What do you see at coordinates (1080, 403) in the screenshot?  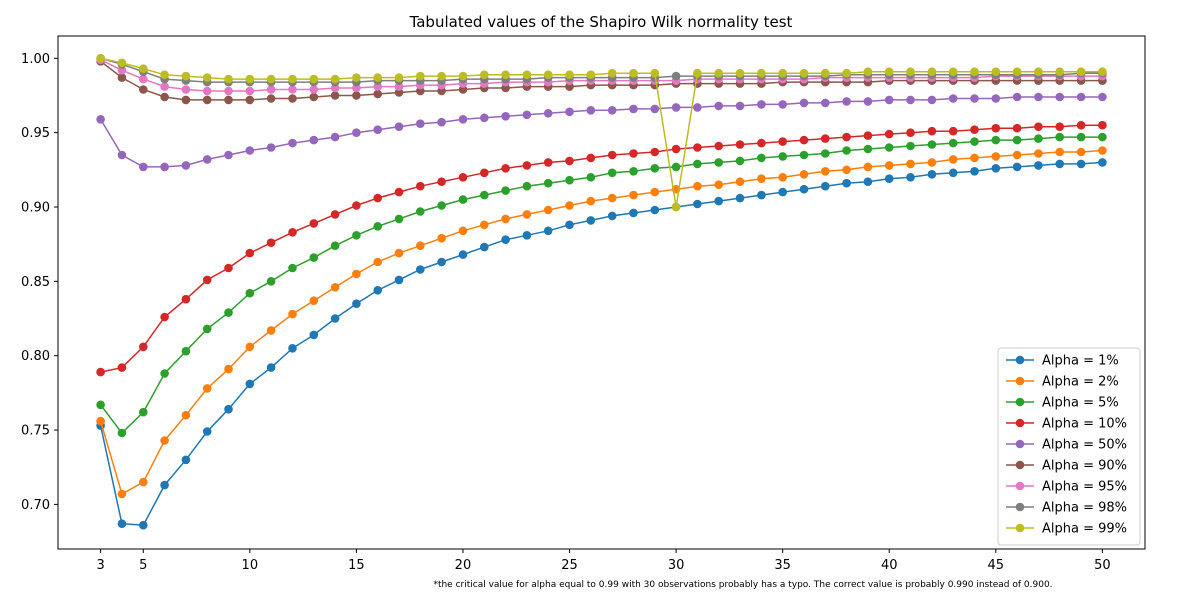 I see `legend-label: Alpha = 5%` at bounding box center [1080, 403].